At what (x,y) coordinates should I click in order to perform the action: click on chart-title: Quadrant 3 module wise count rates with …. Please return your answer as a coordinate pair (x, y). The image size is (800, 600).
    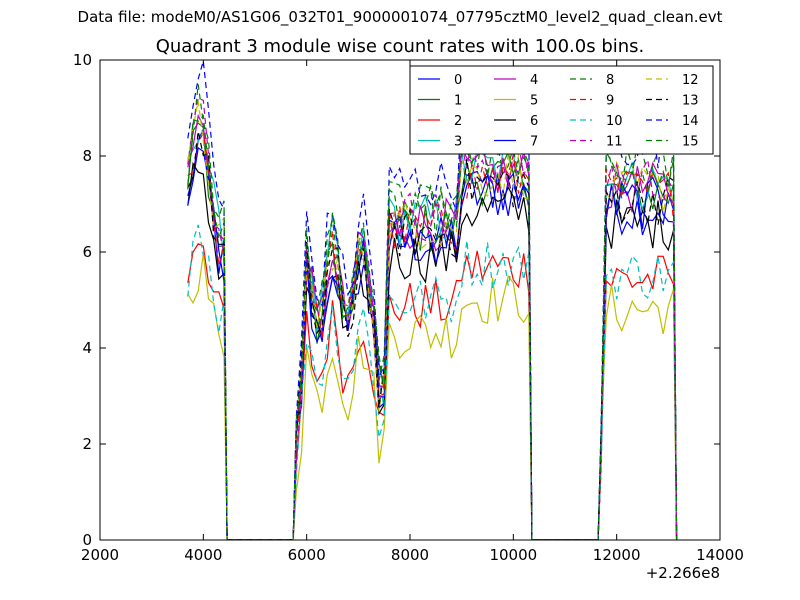
    Looking at the image, I should click on (400, 46).